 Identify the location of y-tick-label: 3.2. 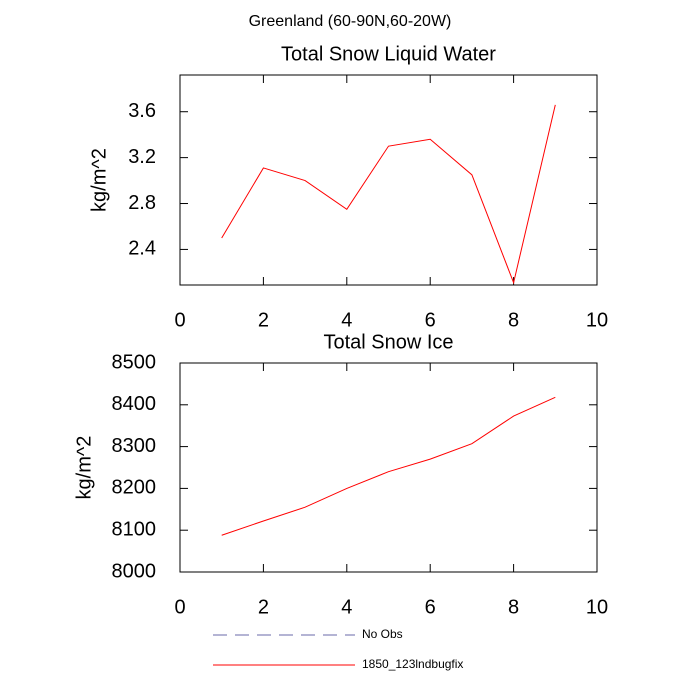
(142, 157).